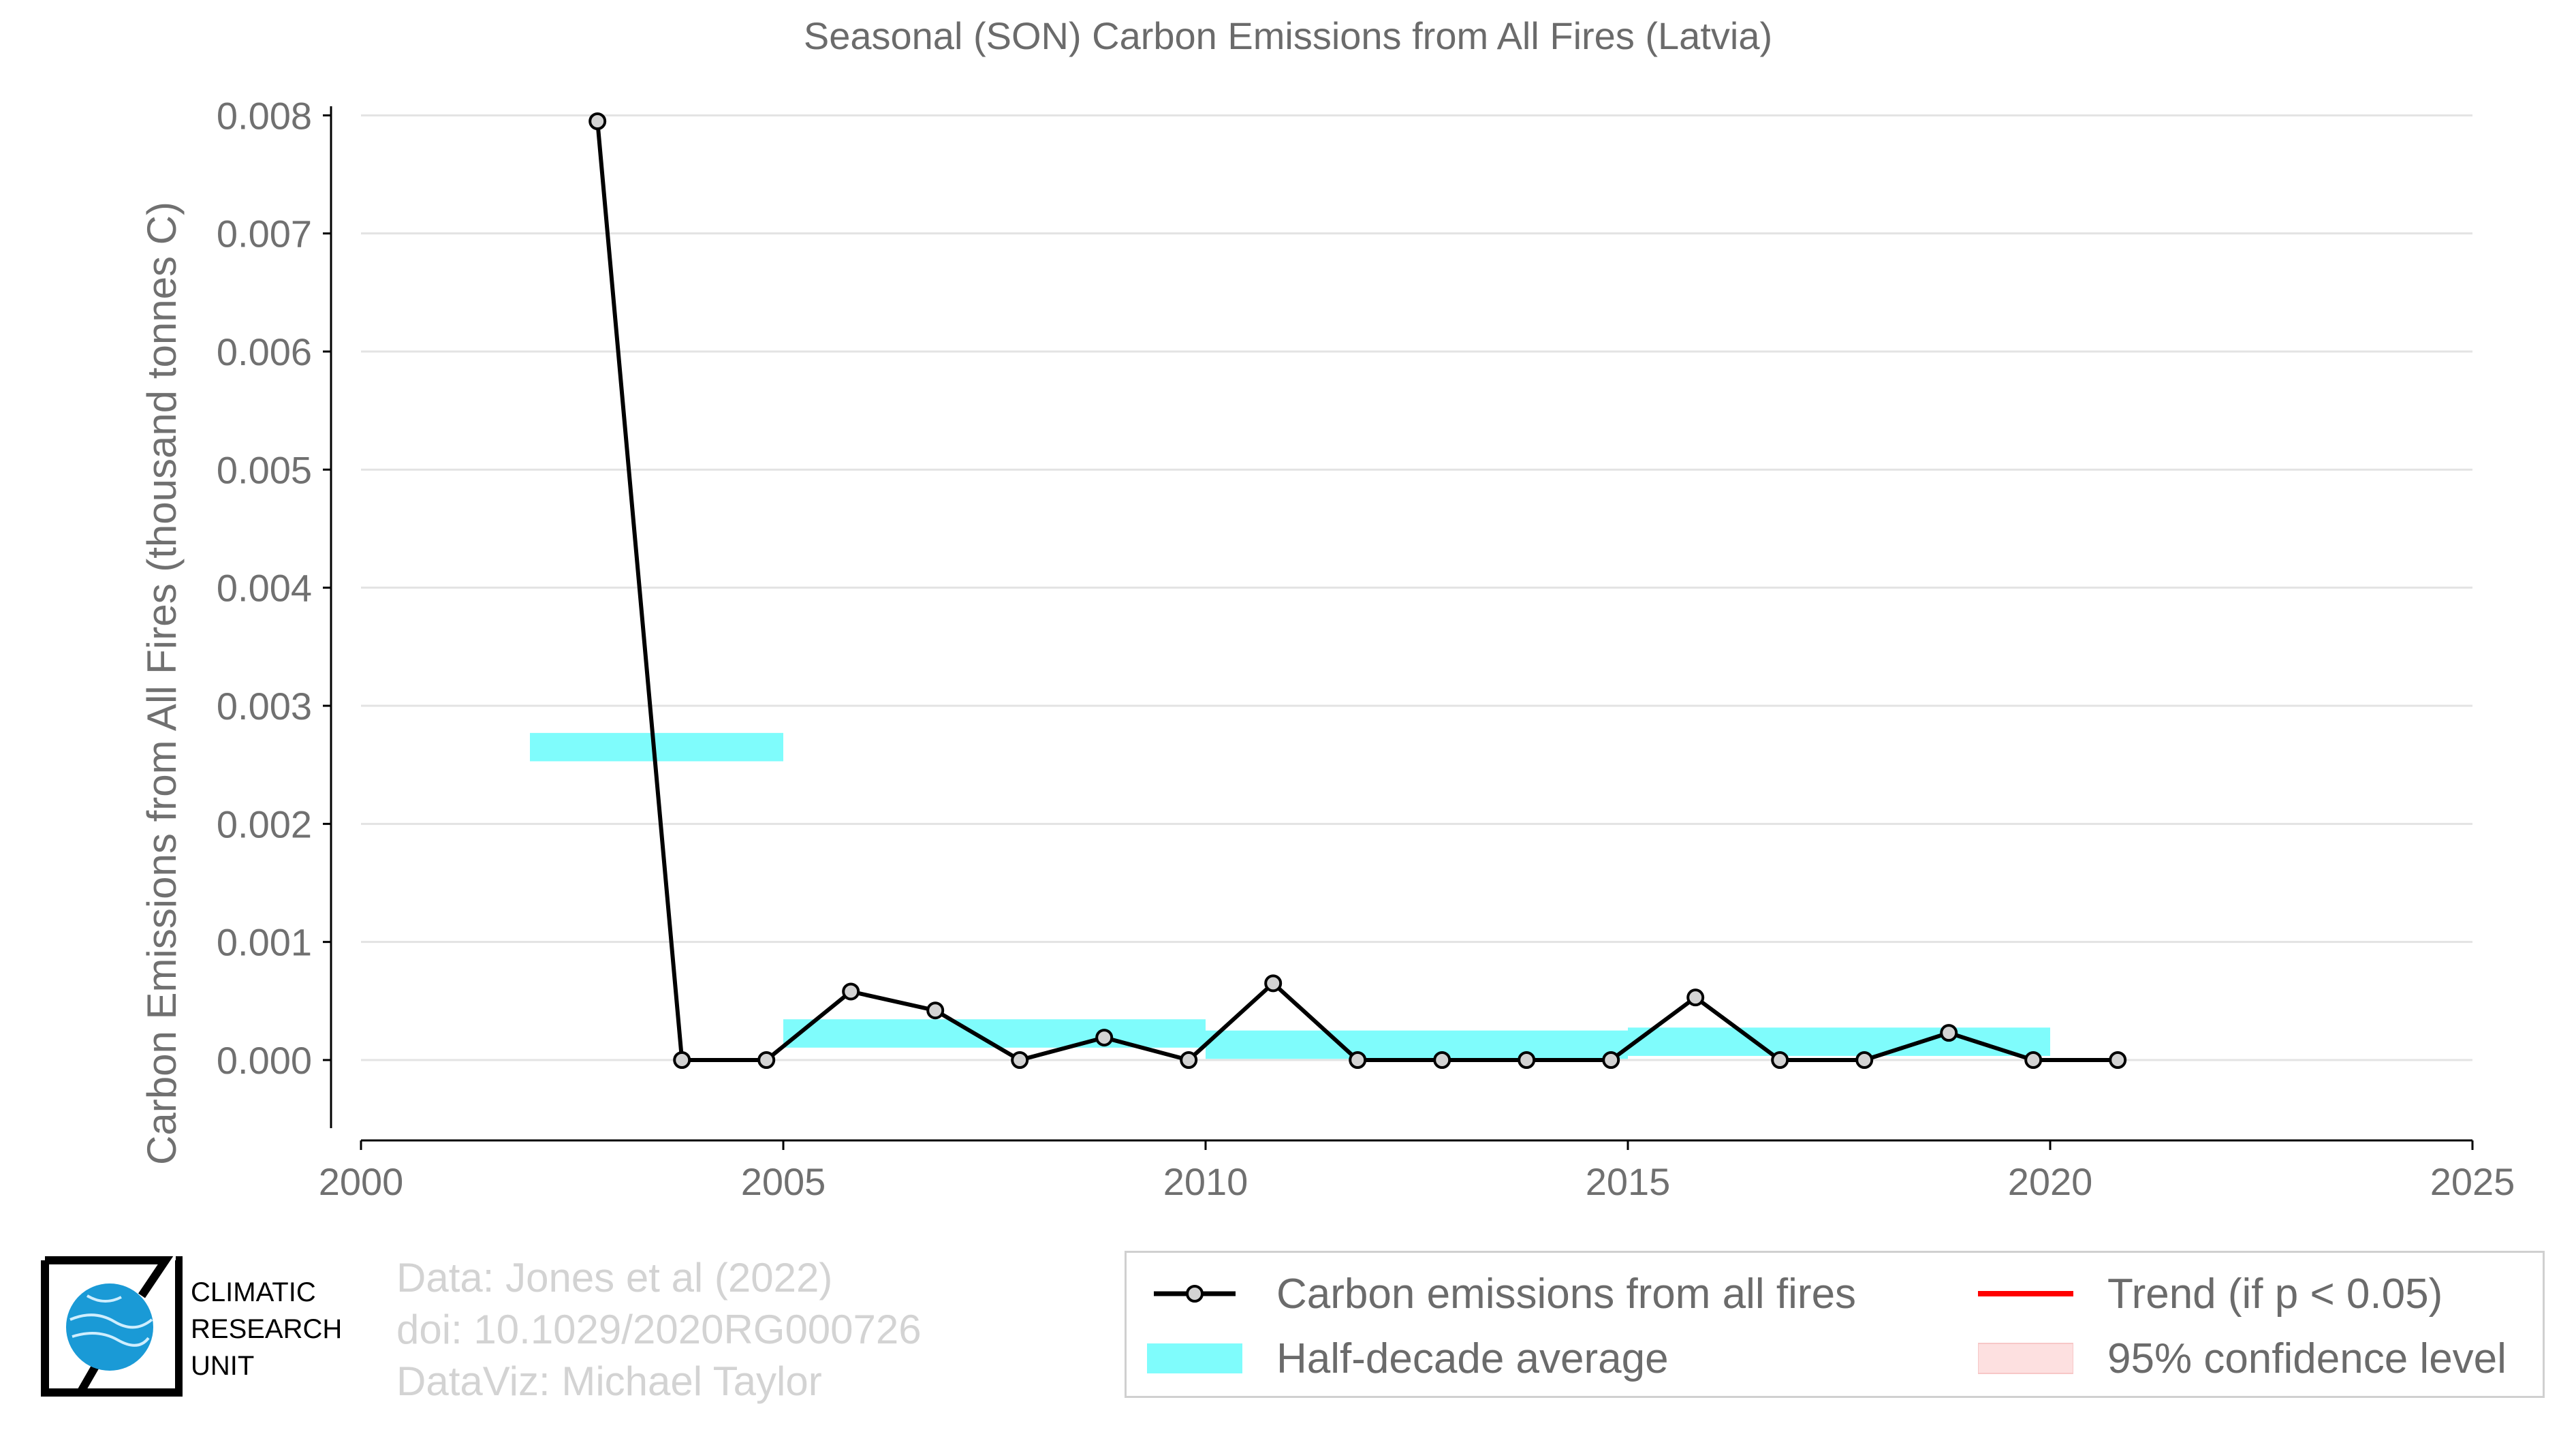 The height and width of the screenshot is (1432, 2576). What do you see at coordinates (253, 1292) in the screenshot?
I see `logo-line-1: CLIMATIC` at bounding box center [253, 1292].